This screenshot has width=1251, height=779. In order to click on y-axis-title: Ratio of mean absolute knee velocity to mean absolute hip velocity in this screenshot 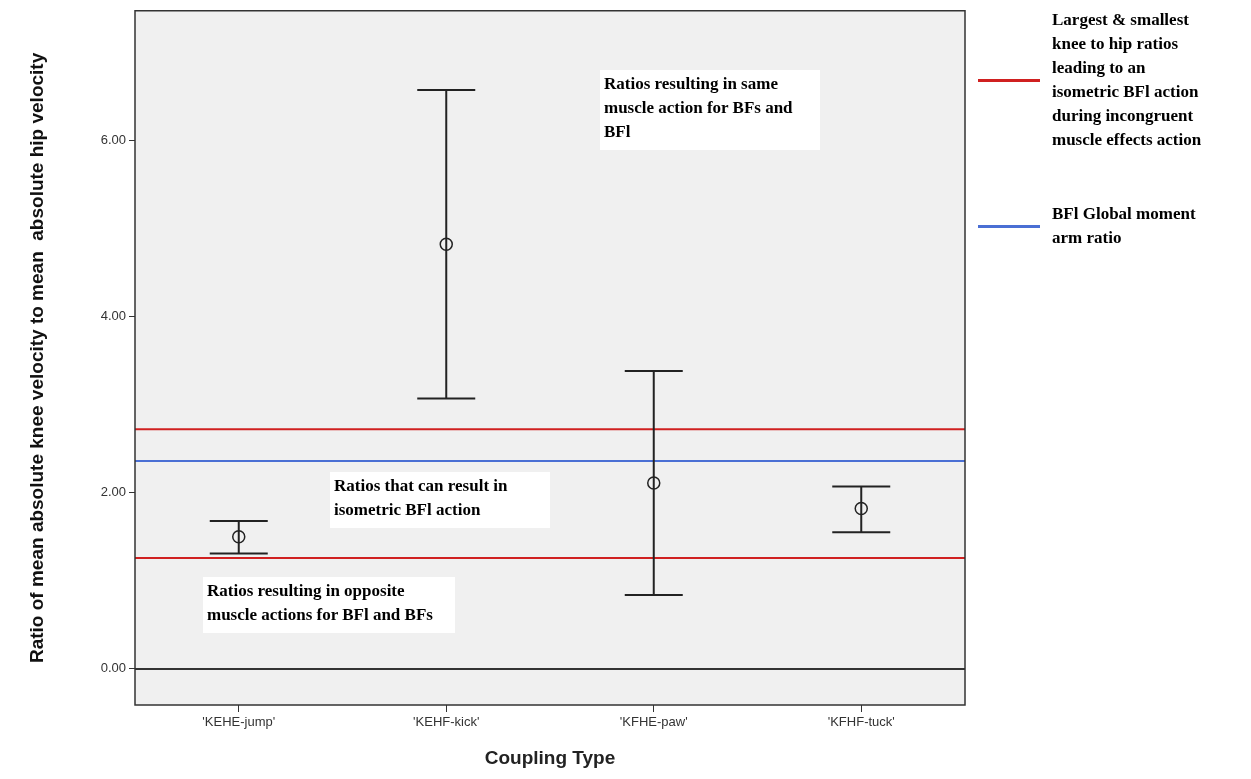, I will do `click(37, 358)`.